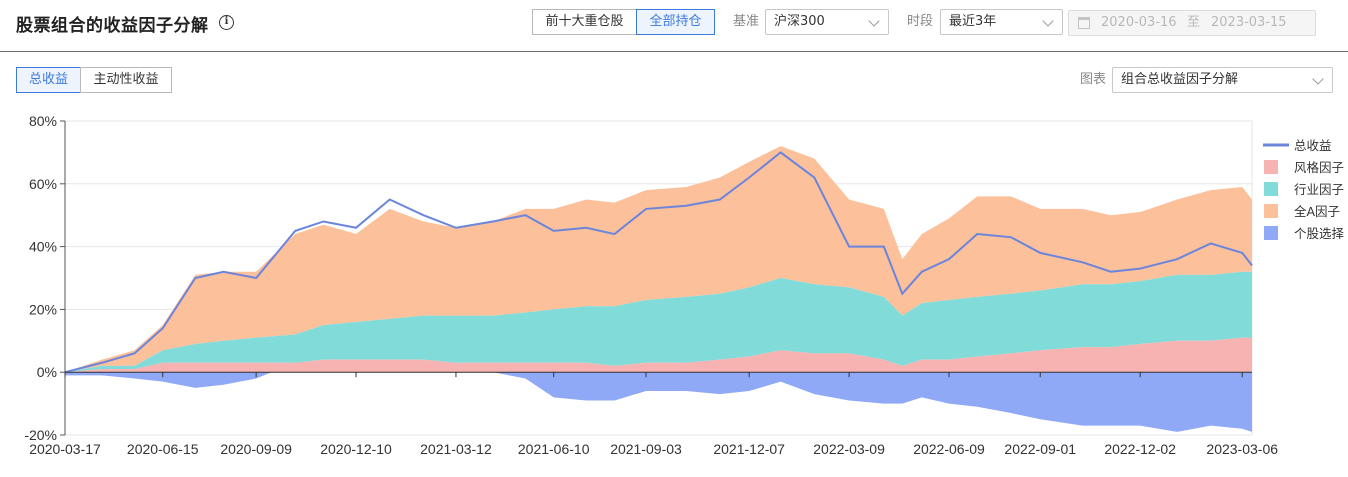  I want to click on legend-label: 个股选择, so click(1319, 233).